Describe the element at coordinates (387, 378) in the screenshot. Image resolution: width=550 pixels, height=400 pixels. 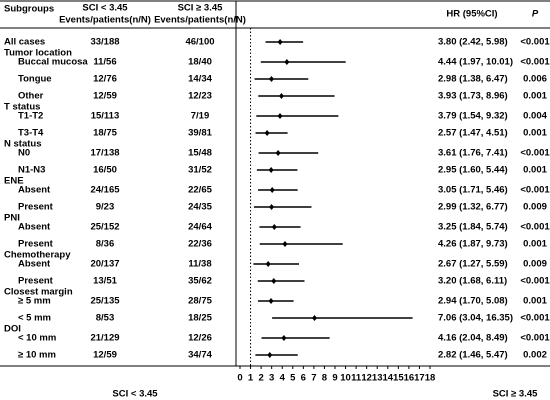
I see `x-tick-label: 14` at that location.